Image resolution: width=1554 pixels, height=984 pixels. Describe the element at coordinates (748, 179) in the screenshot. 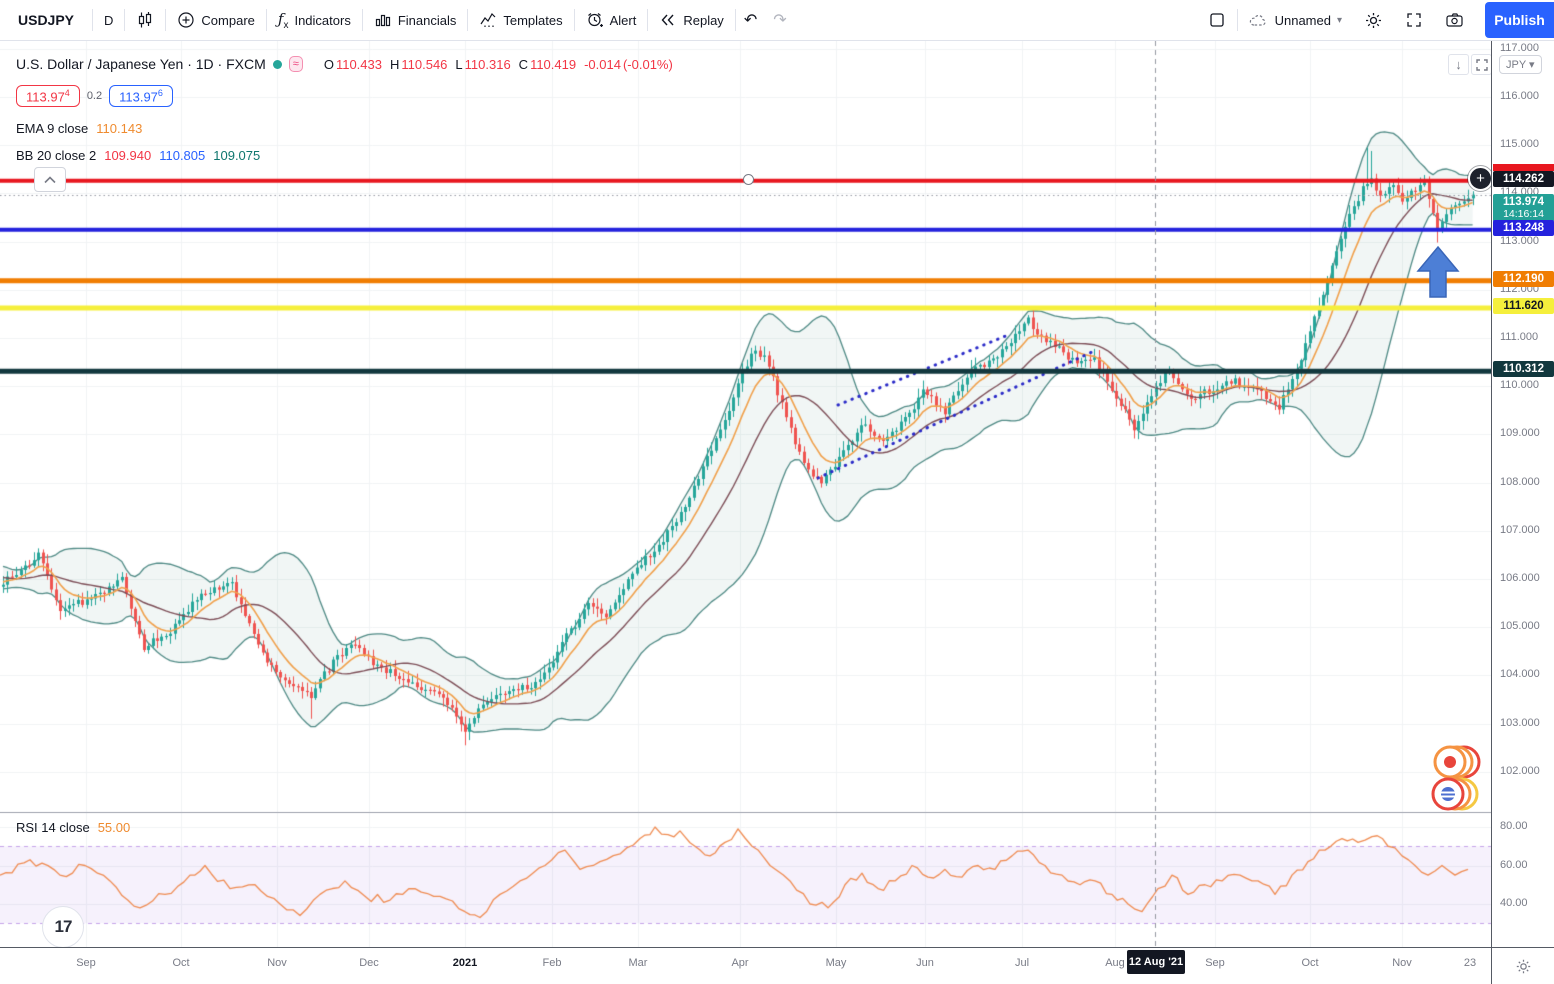

I see `hline-handle` at that location.